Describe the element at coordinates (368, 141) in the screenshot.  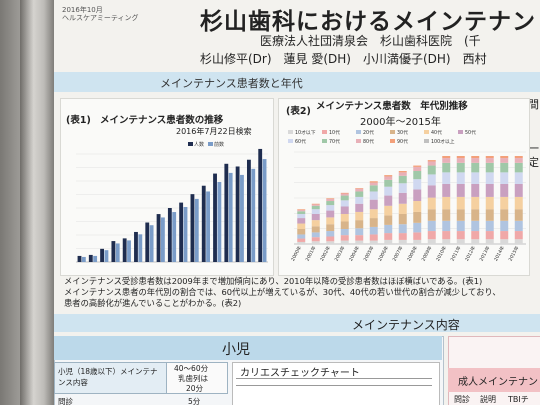
I see `chart2-legend-label: 80代` at that location.